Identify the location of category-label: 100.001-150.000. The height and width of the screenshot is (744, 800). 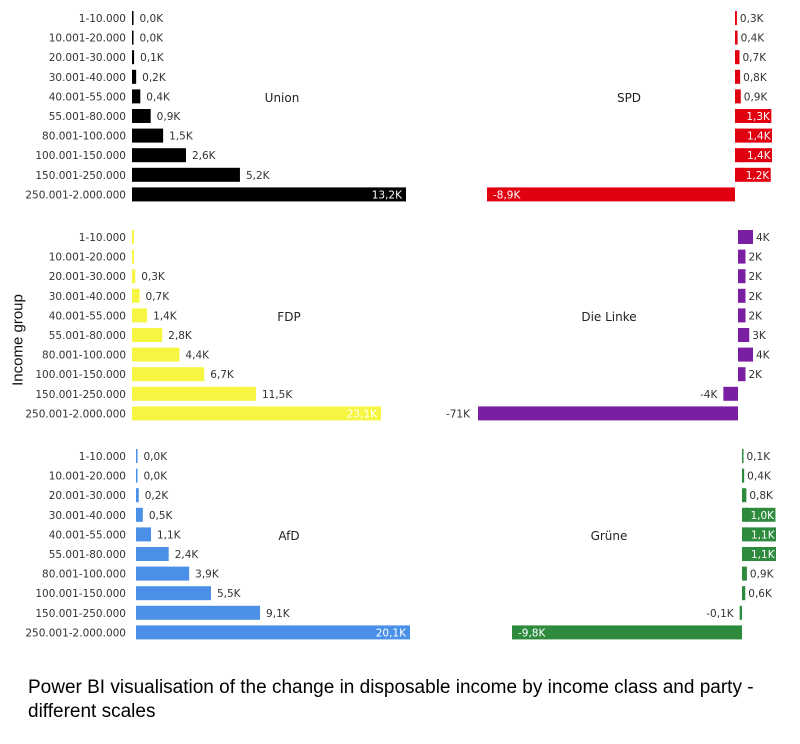
(80, 156).